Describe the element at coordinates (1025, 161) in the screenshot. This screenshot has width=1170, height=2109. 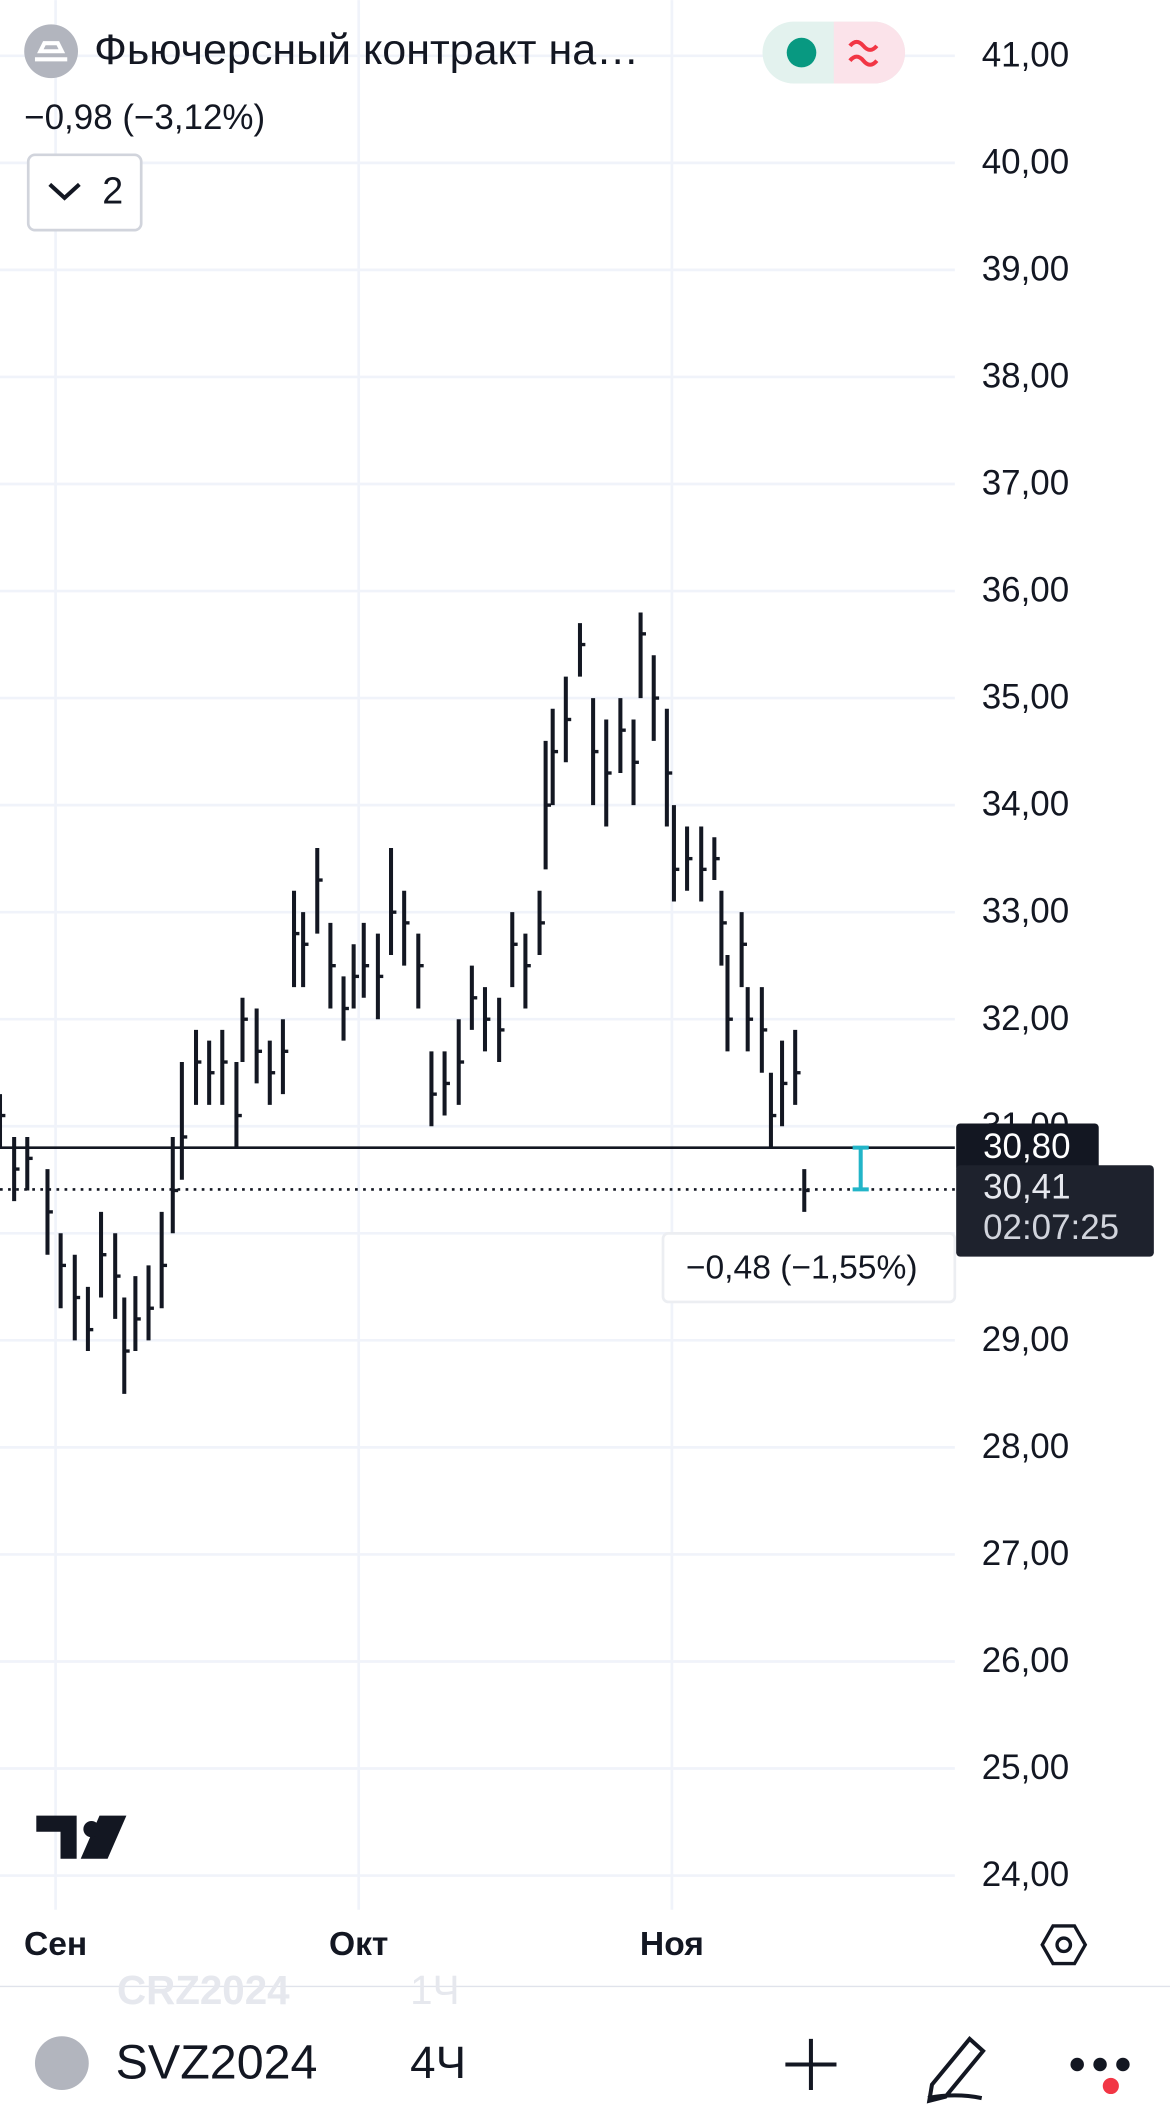
I see `y-tick-label: 40,00` at that location.